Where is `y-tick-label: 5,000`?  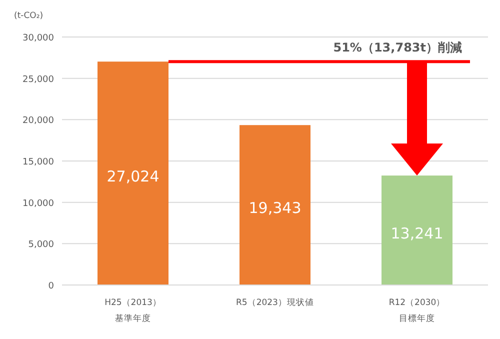
y-tick-label: 5,000 is located at coordinates (41, 245).